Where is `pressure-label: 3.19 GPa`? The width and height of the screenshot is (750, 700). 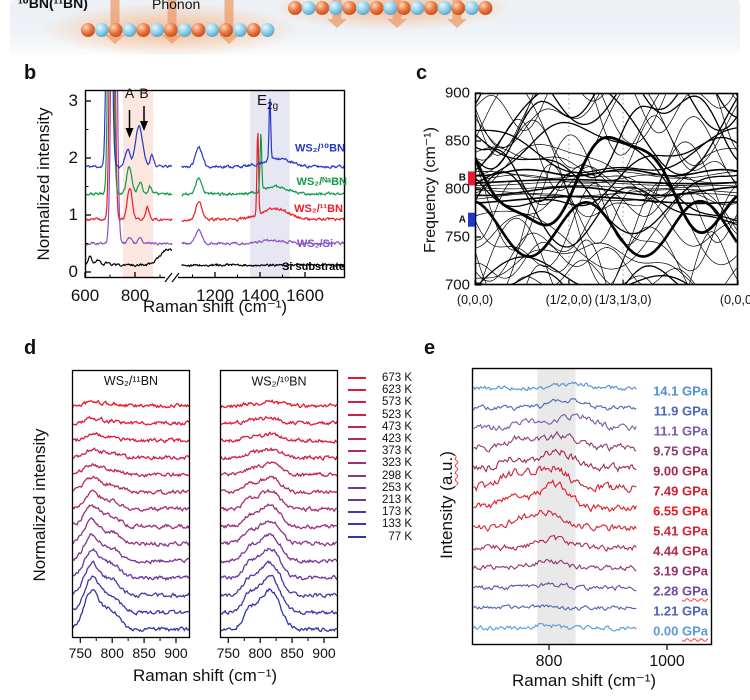
pressure-label: 3.19 GPa is located at coordinates (680, 571).